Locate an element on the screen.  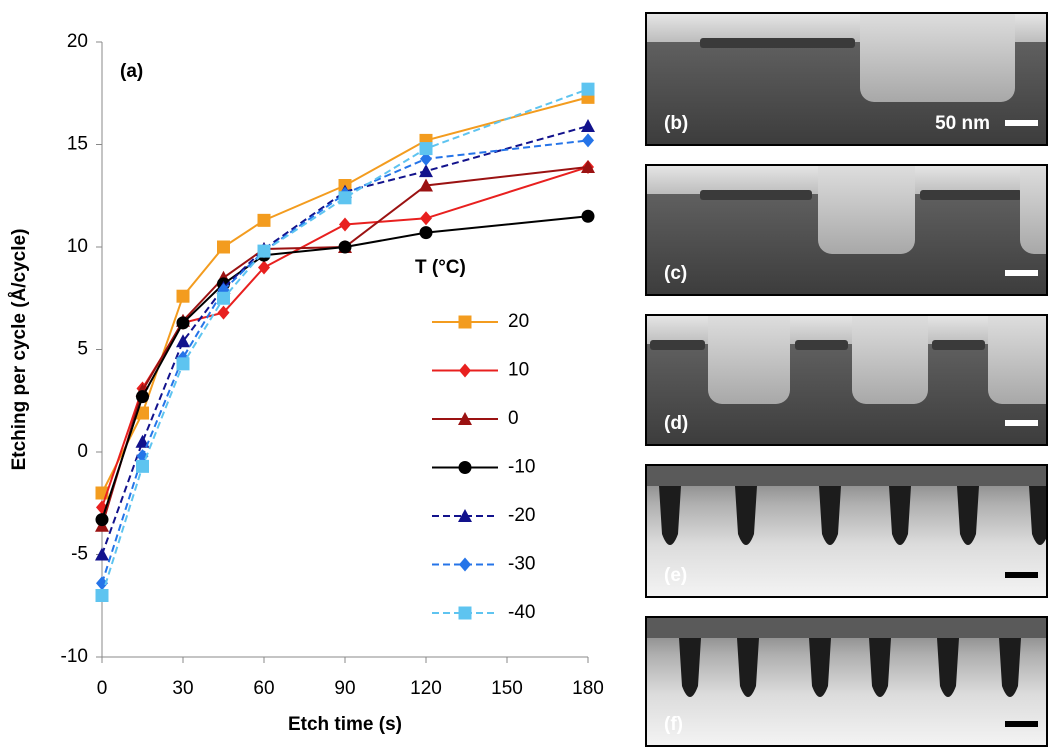
x-tick-label: 180 is located at coordinates (588, 688).